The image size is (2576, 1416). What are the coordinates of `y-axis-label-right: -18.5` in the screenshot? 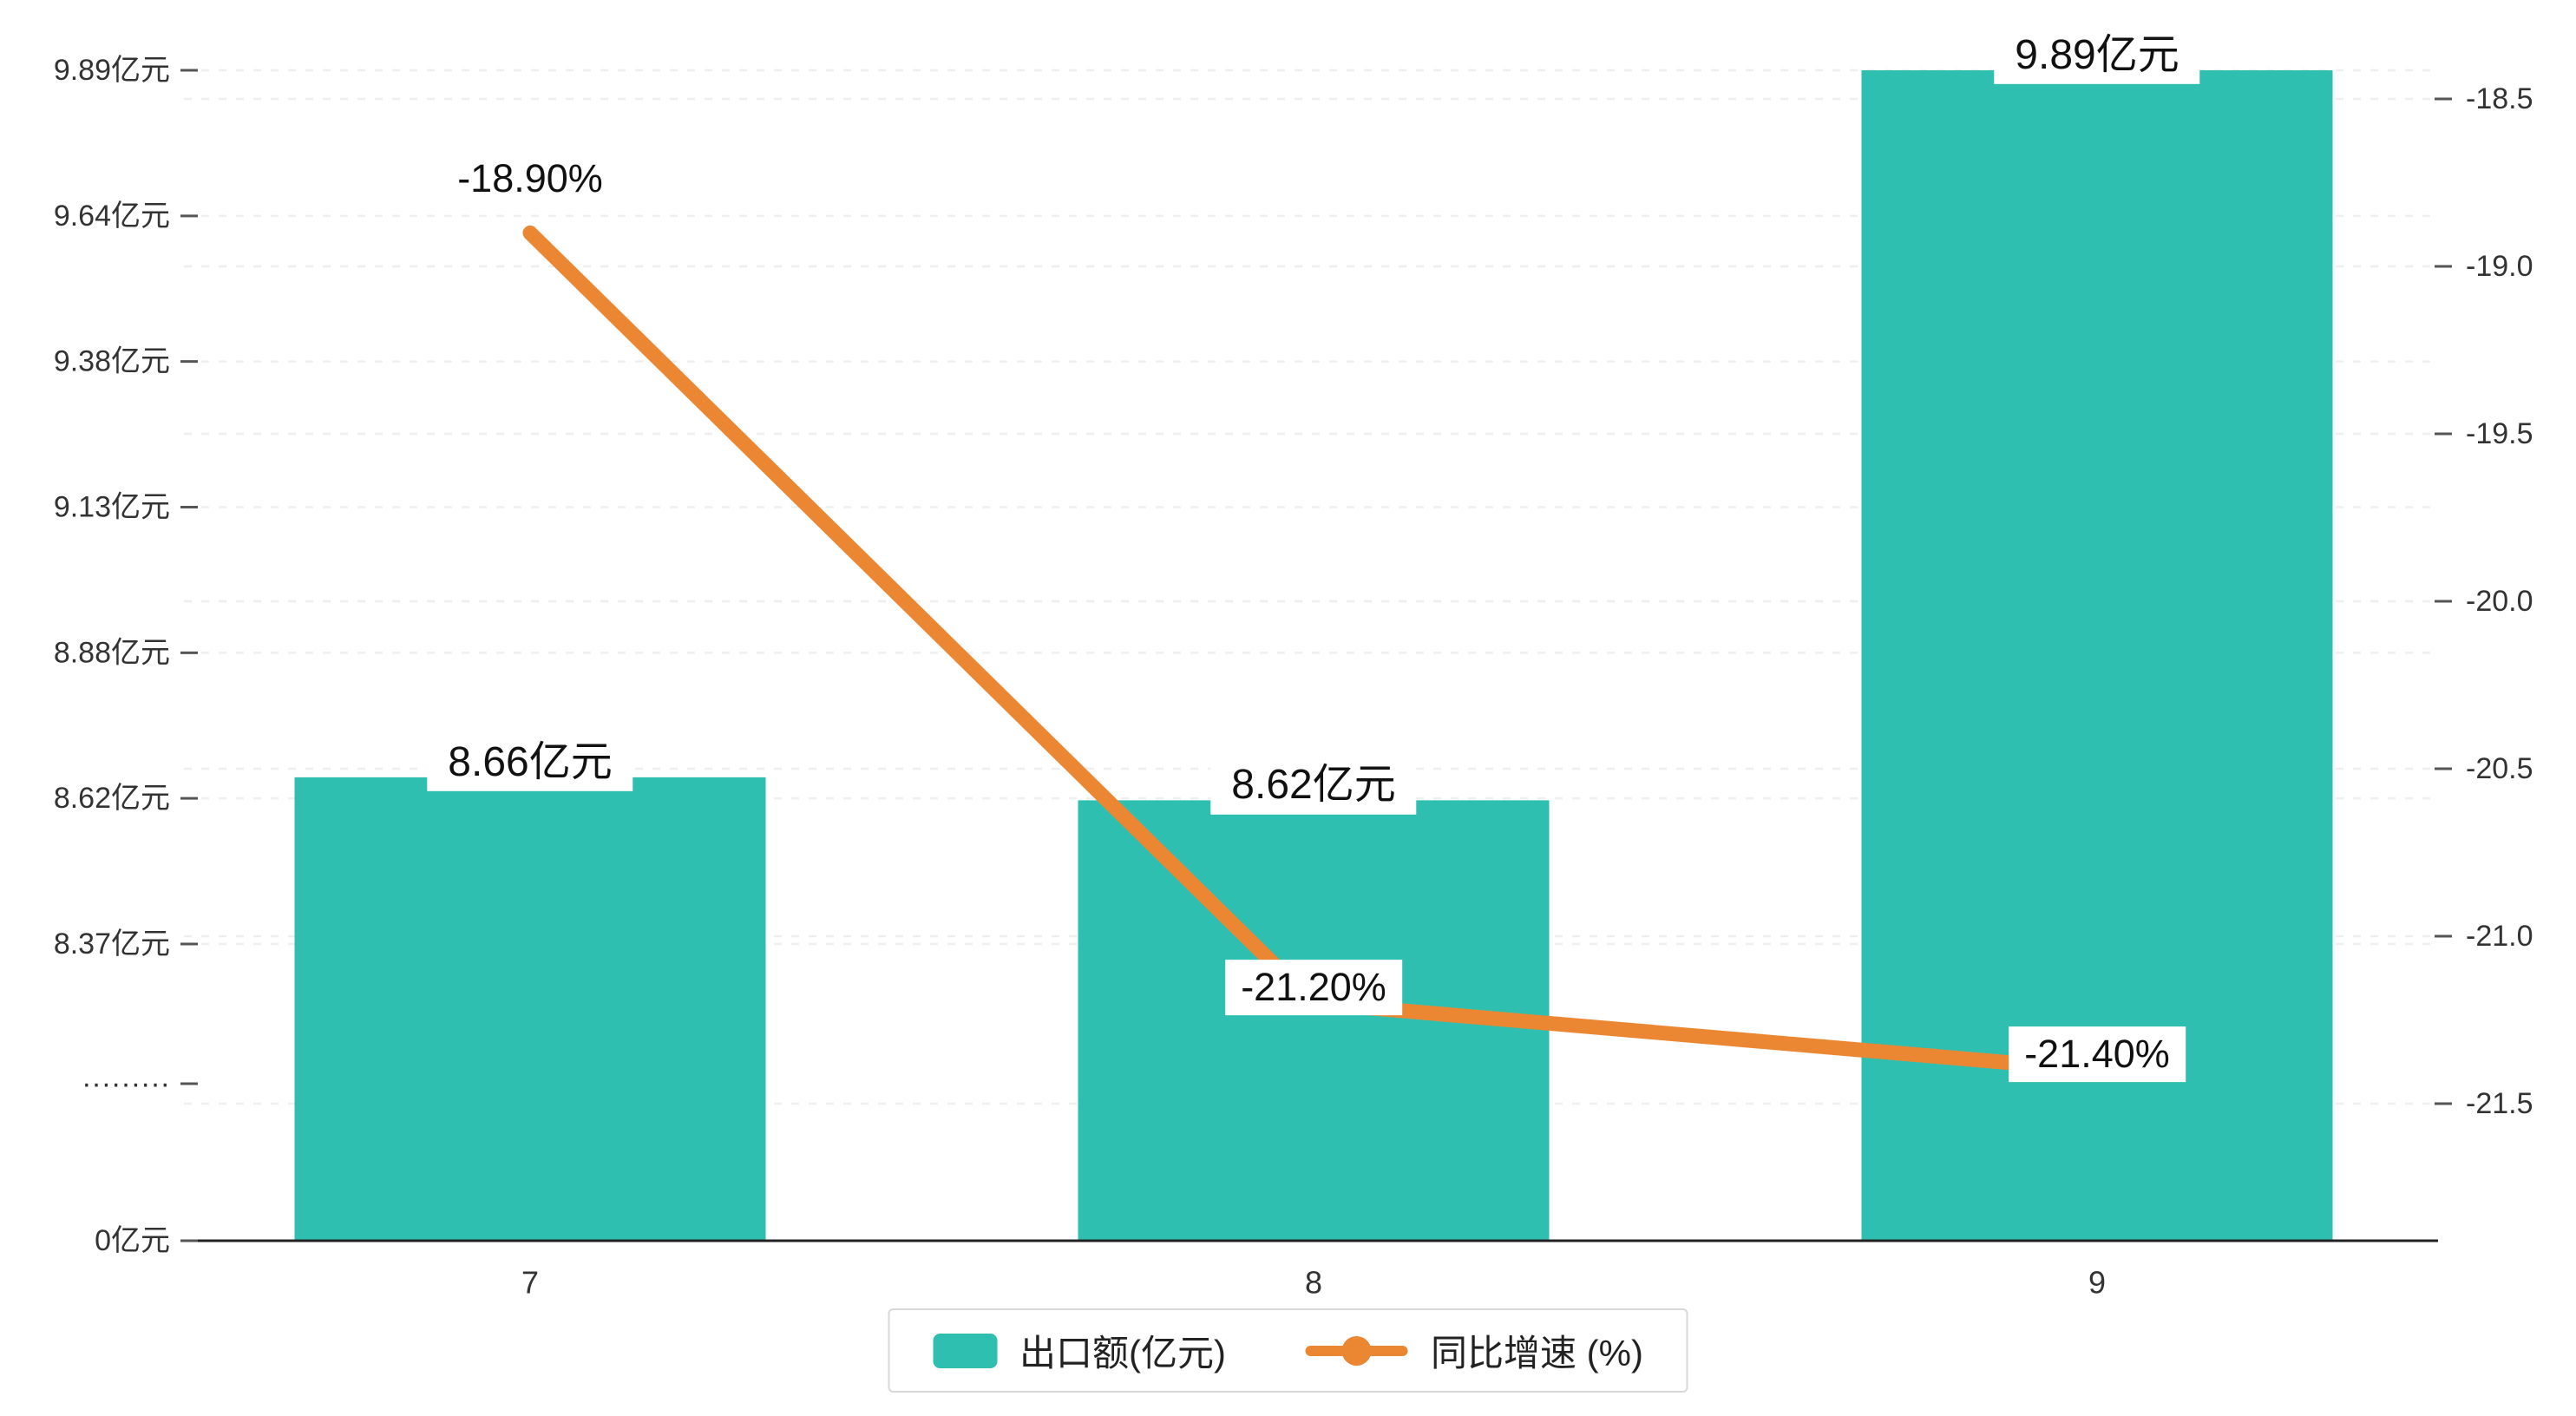 It's located at (2499, 99).